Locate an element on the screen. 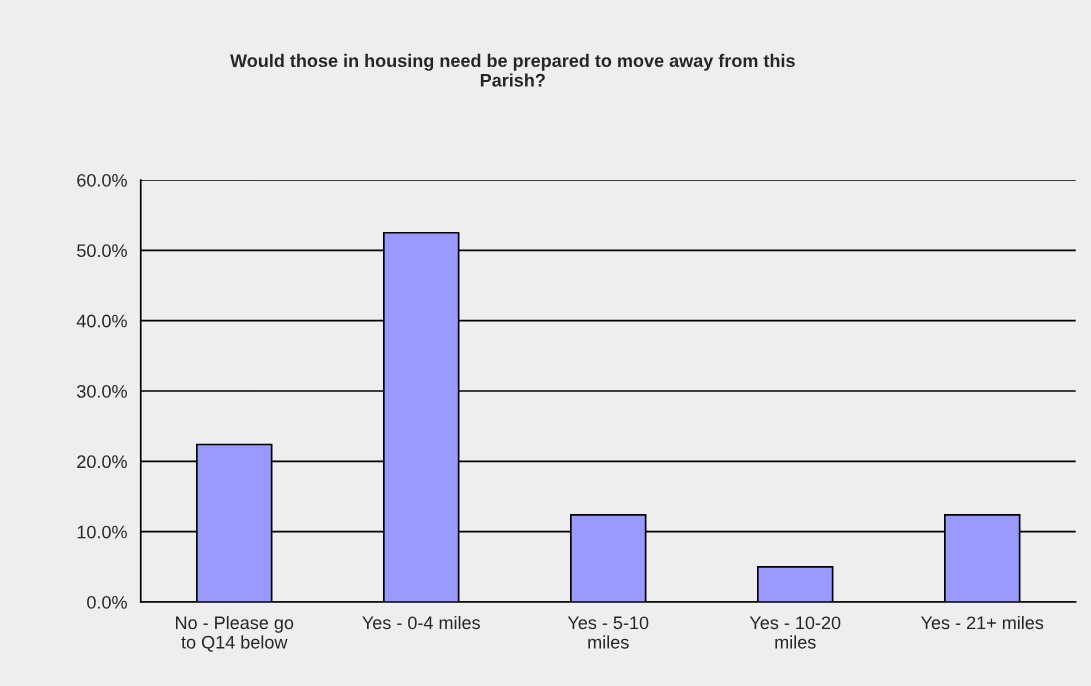 The width and height of the screenshot is (1091, 686). y-tick-label: 60.0% is located at coordinates (102, 180).